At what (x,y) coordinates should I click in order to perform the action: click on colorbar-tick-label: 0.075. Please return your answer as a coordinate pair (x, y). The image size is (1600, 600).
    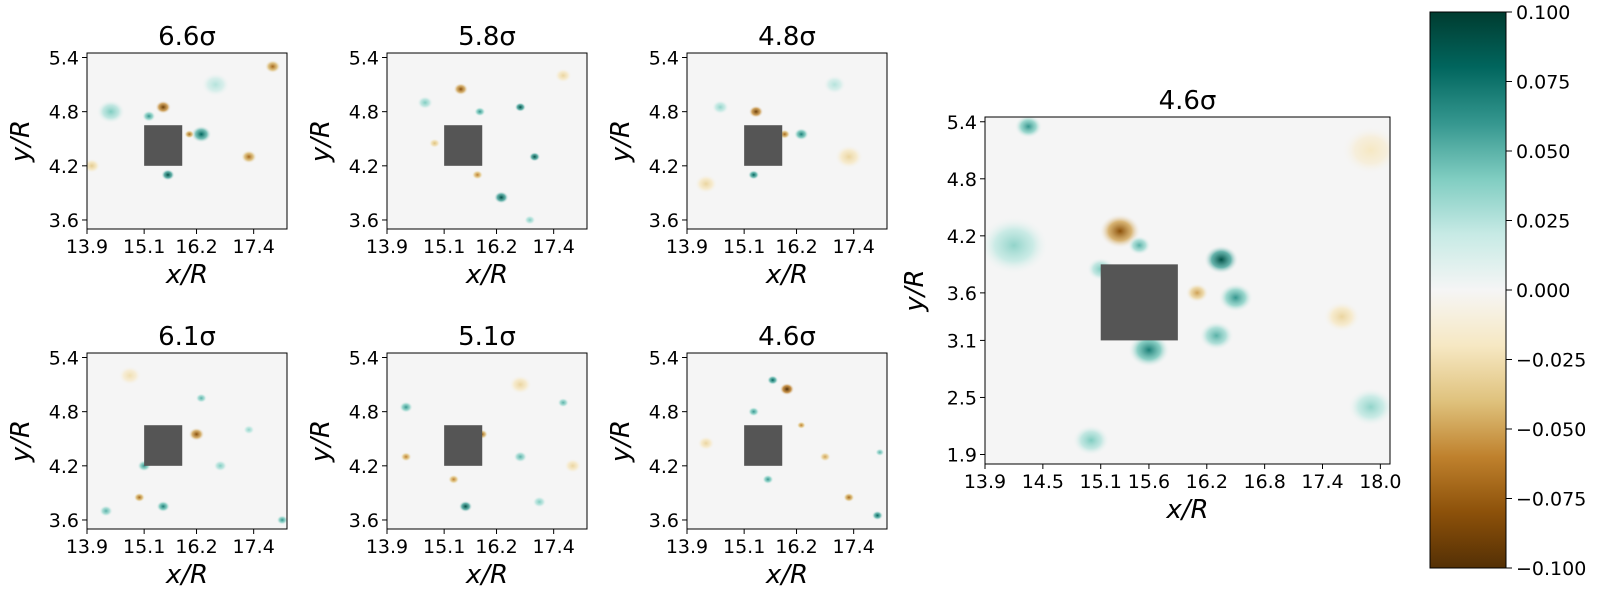
    Looking at the image, I should click on (1543, 83).